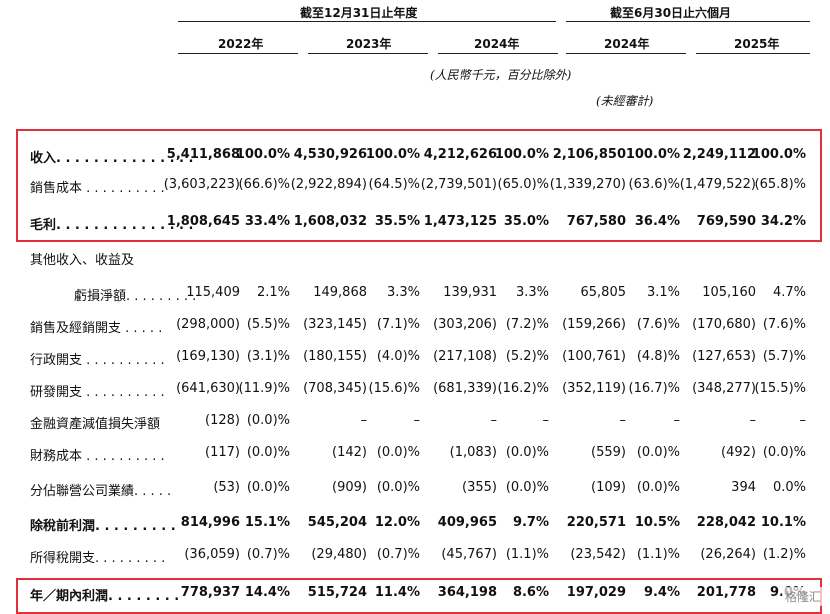  Describe the element at coordinates (608, 452) in the screenshot. I see `amount-cell: (559)` at that location.